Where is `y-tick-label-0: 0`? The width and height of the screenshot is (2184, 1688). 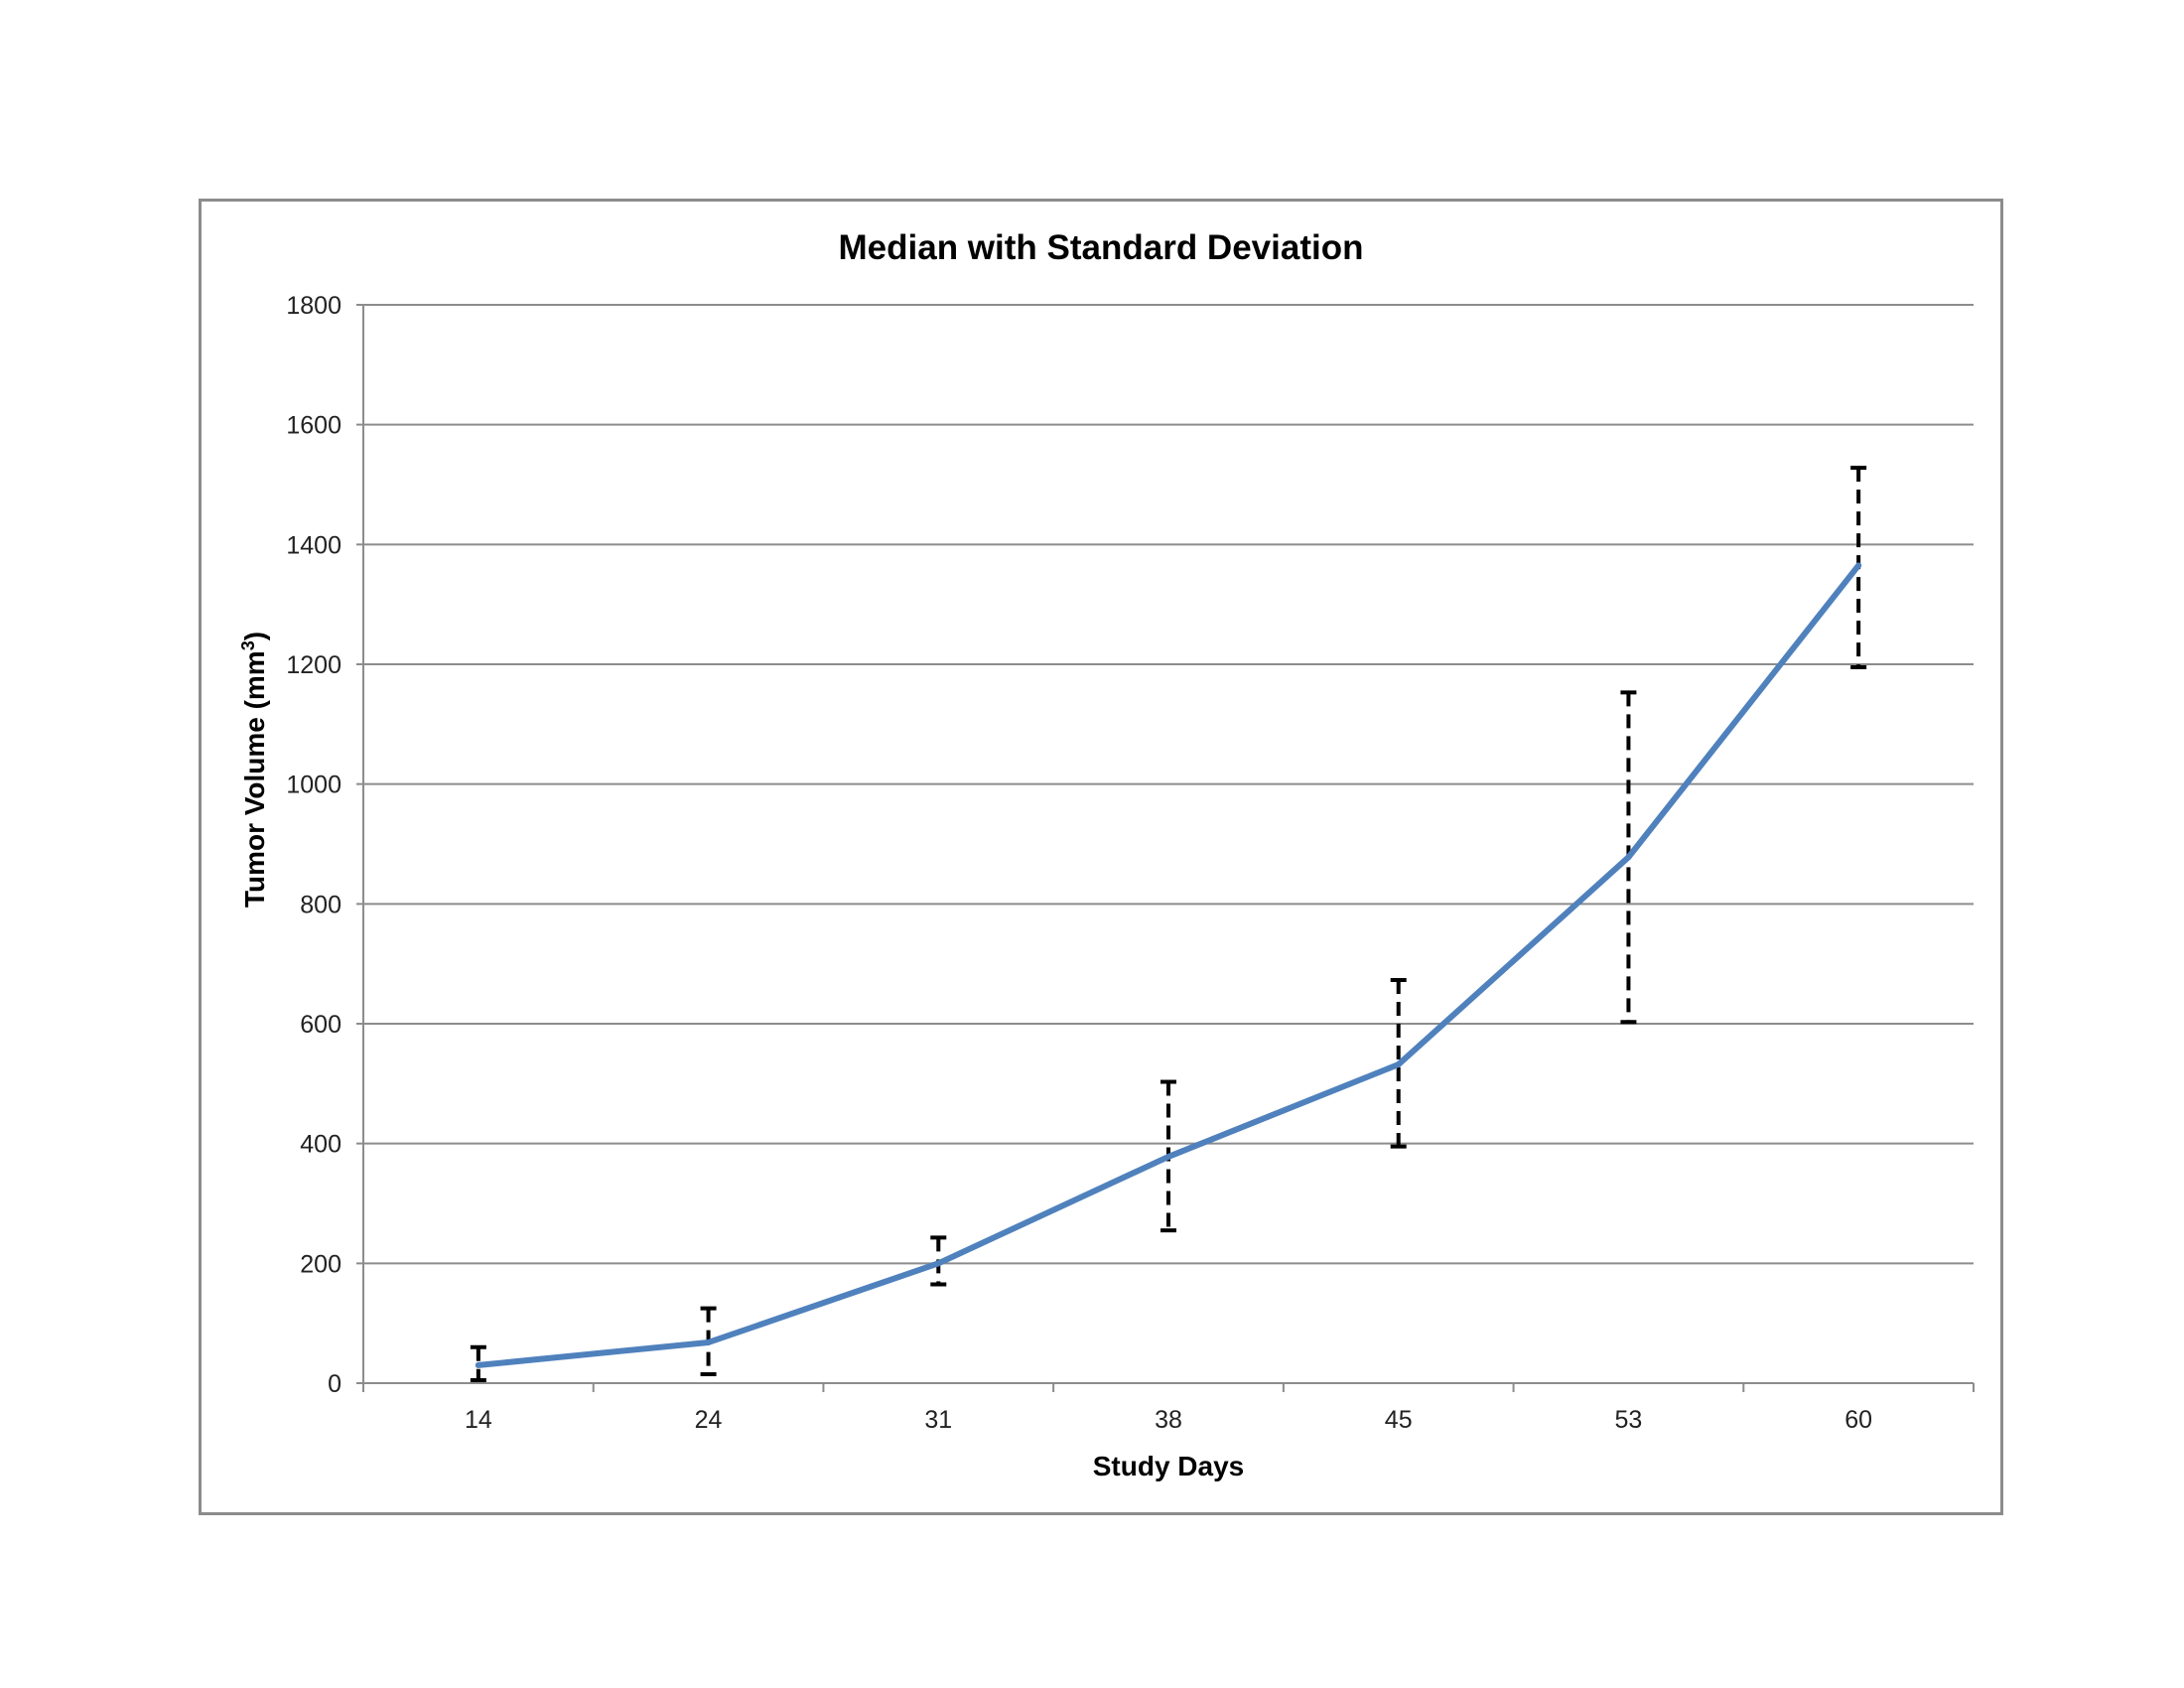
y-tick-label-0: 0 is located at coordinates (334, 1384).